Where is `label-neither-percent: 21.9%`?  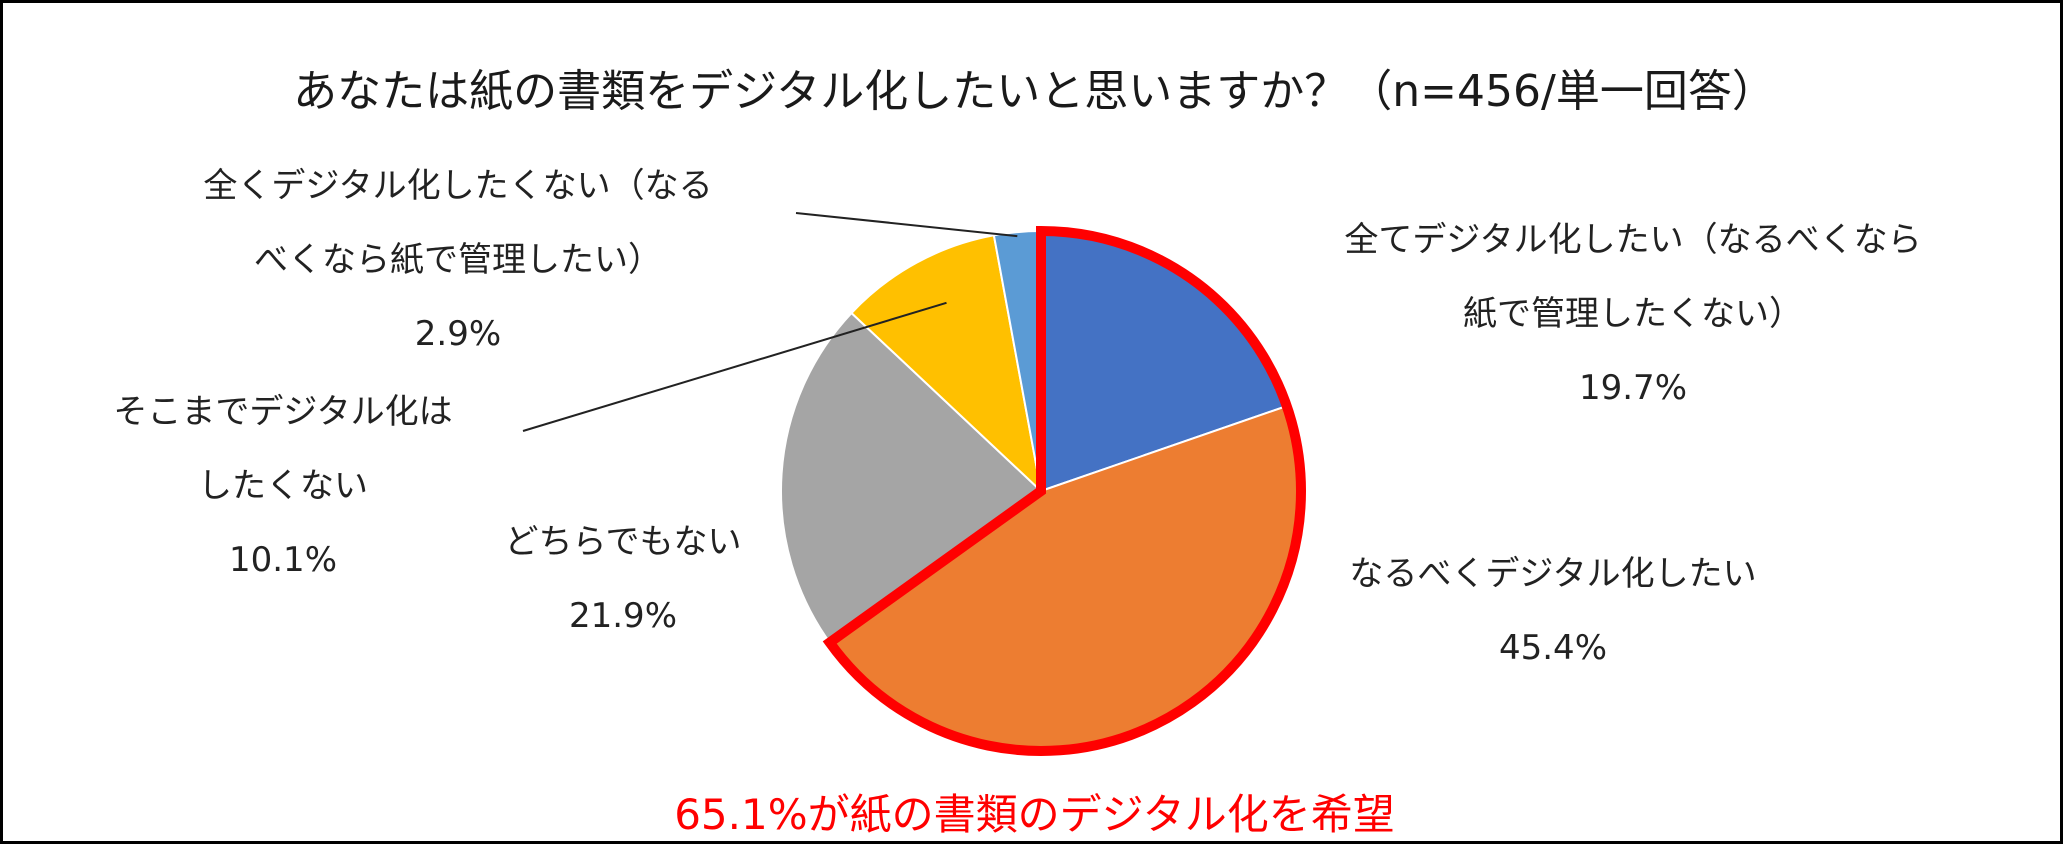 label-neither-percent: 21.9% is located at coordinates (622, 616).